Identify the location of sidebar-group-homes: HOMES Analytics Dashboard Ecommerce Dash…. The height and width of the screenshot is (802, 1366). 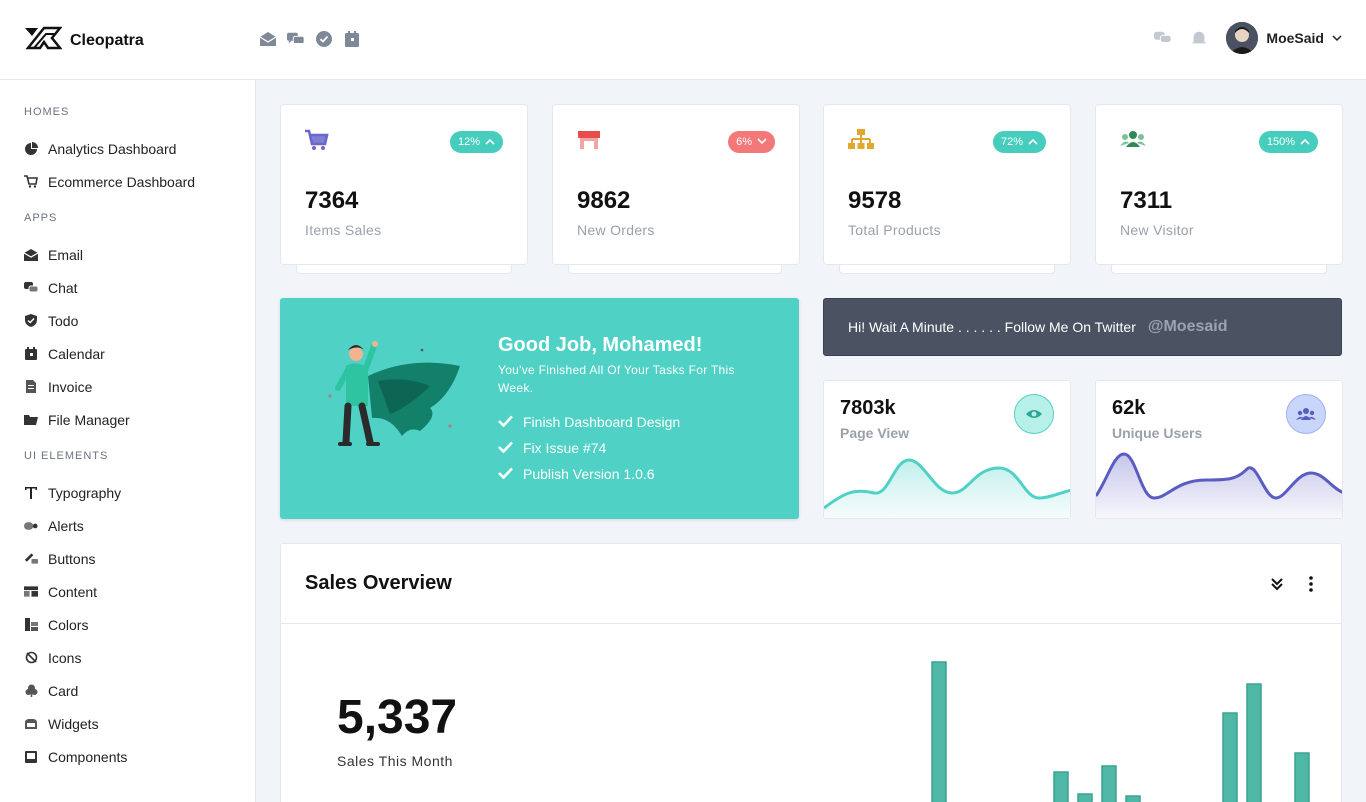
(127, 152).